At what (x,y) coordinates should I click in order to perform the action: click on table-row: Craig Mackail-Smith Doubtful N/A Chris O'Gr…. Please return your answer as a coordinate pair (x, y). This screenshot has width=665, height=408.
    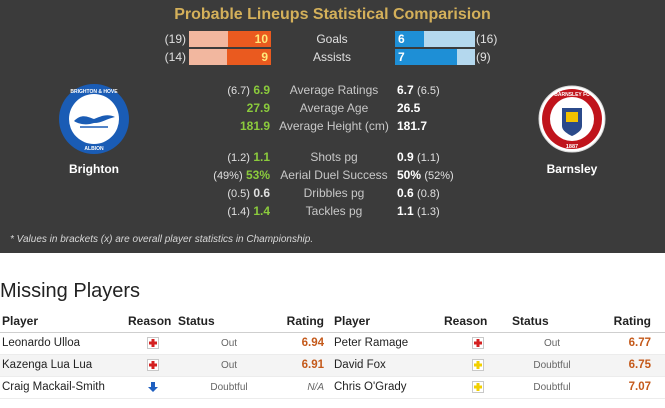
    Looking at the image, I should click on (332, 387).